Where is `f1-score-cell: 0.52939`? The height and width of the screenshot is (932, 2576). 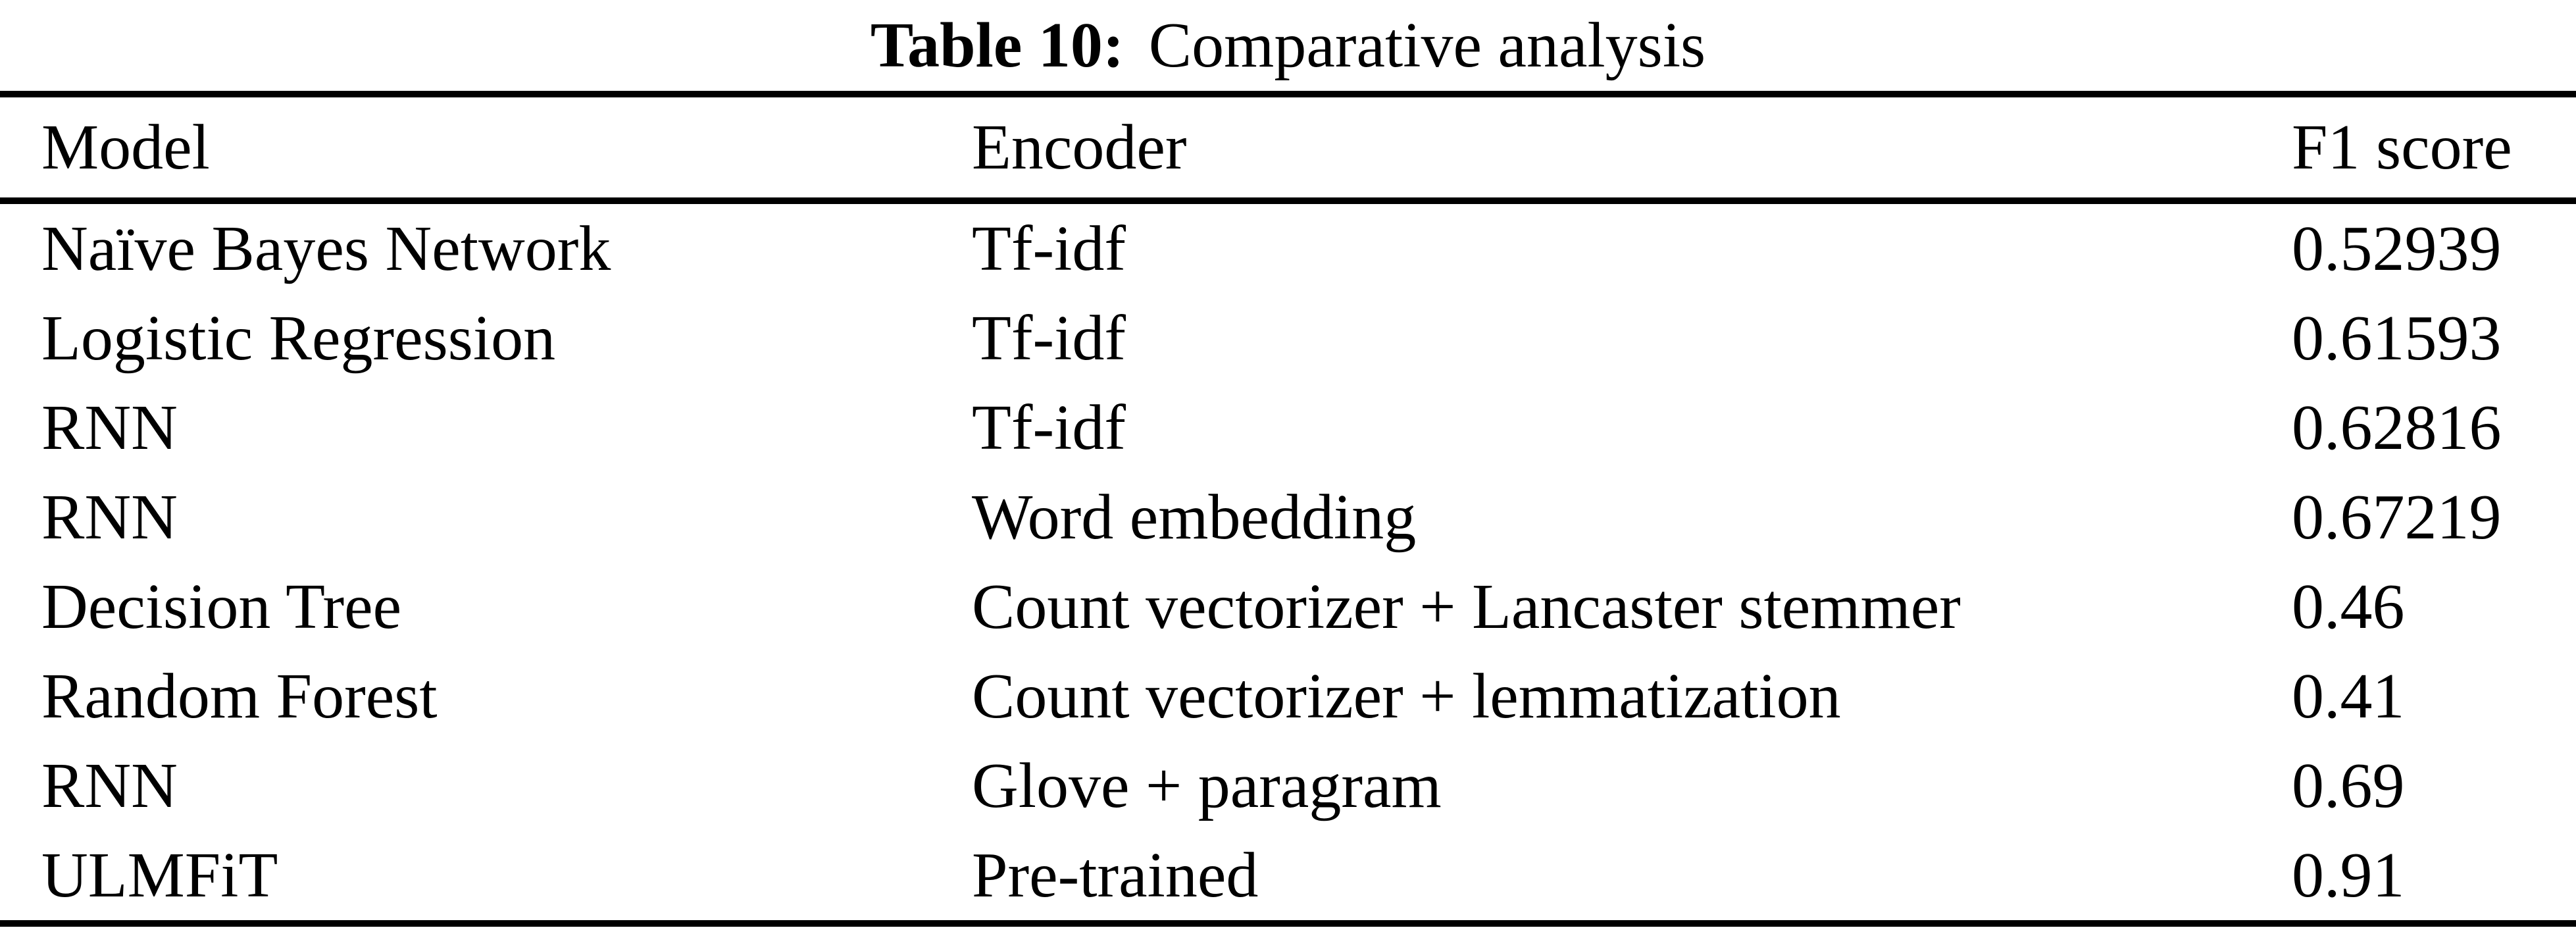
f1-score-cell: 0.52939 is located at coordinates (2397, 249).